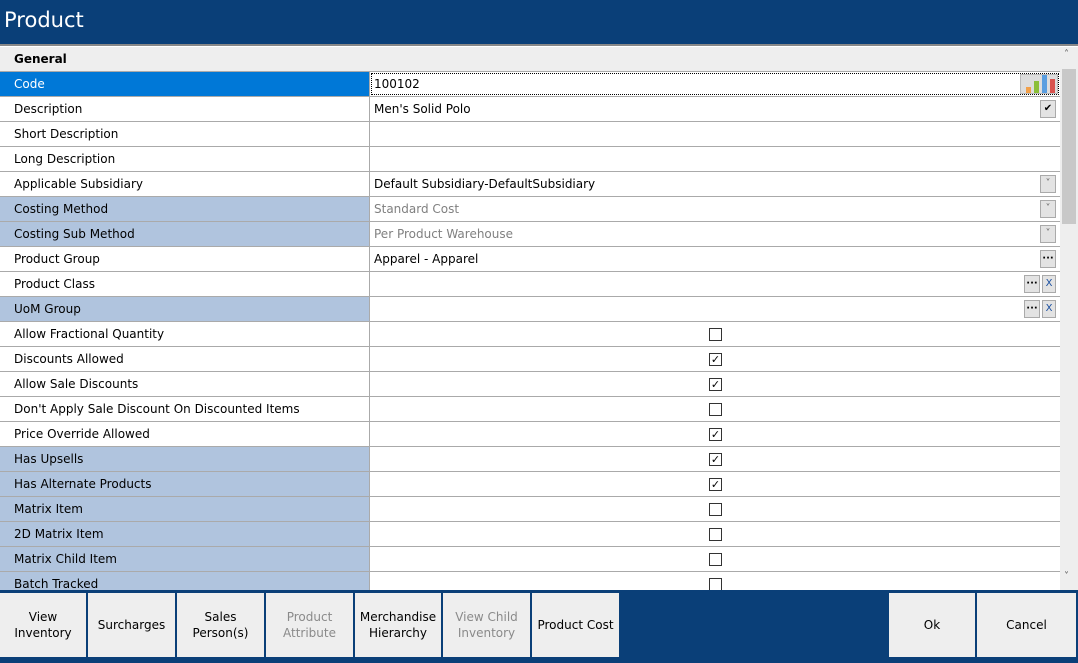 The image size is (1078, 663). Describe the element at coordinates (43, 625) in the screenshot. I see `view-inventory-button: View Inventory` at that location.